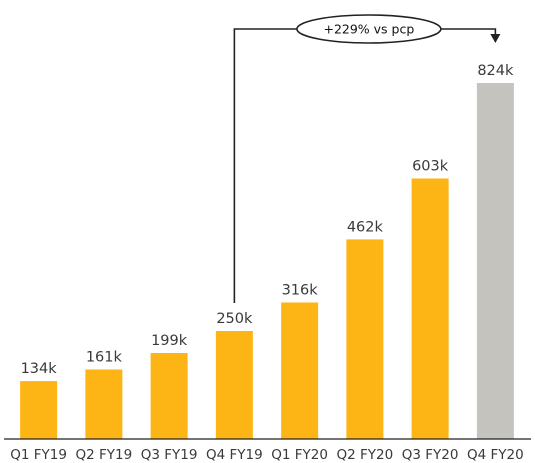  Describe the element at coordinates (169, 396) in the screenshot. I see `bar-q3-fy19` at that location.